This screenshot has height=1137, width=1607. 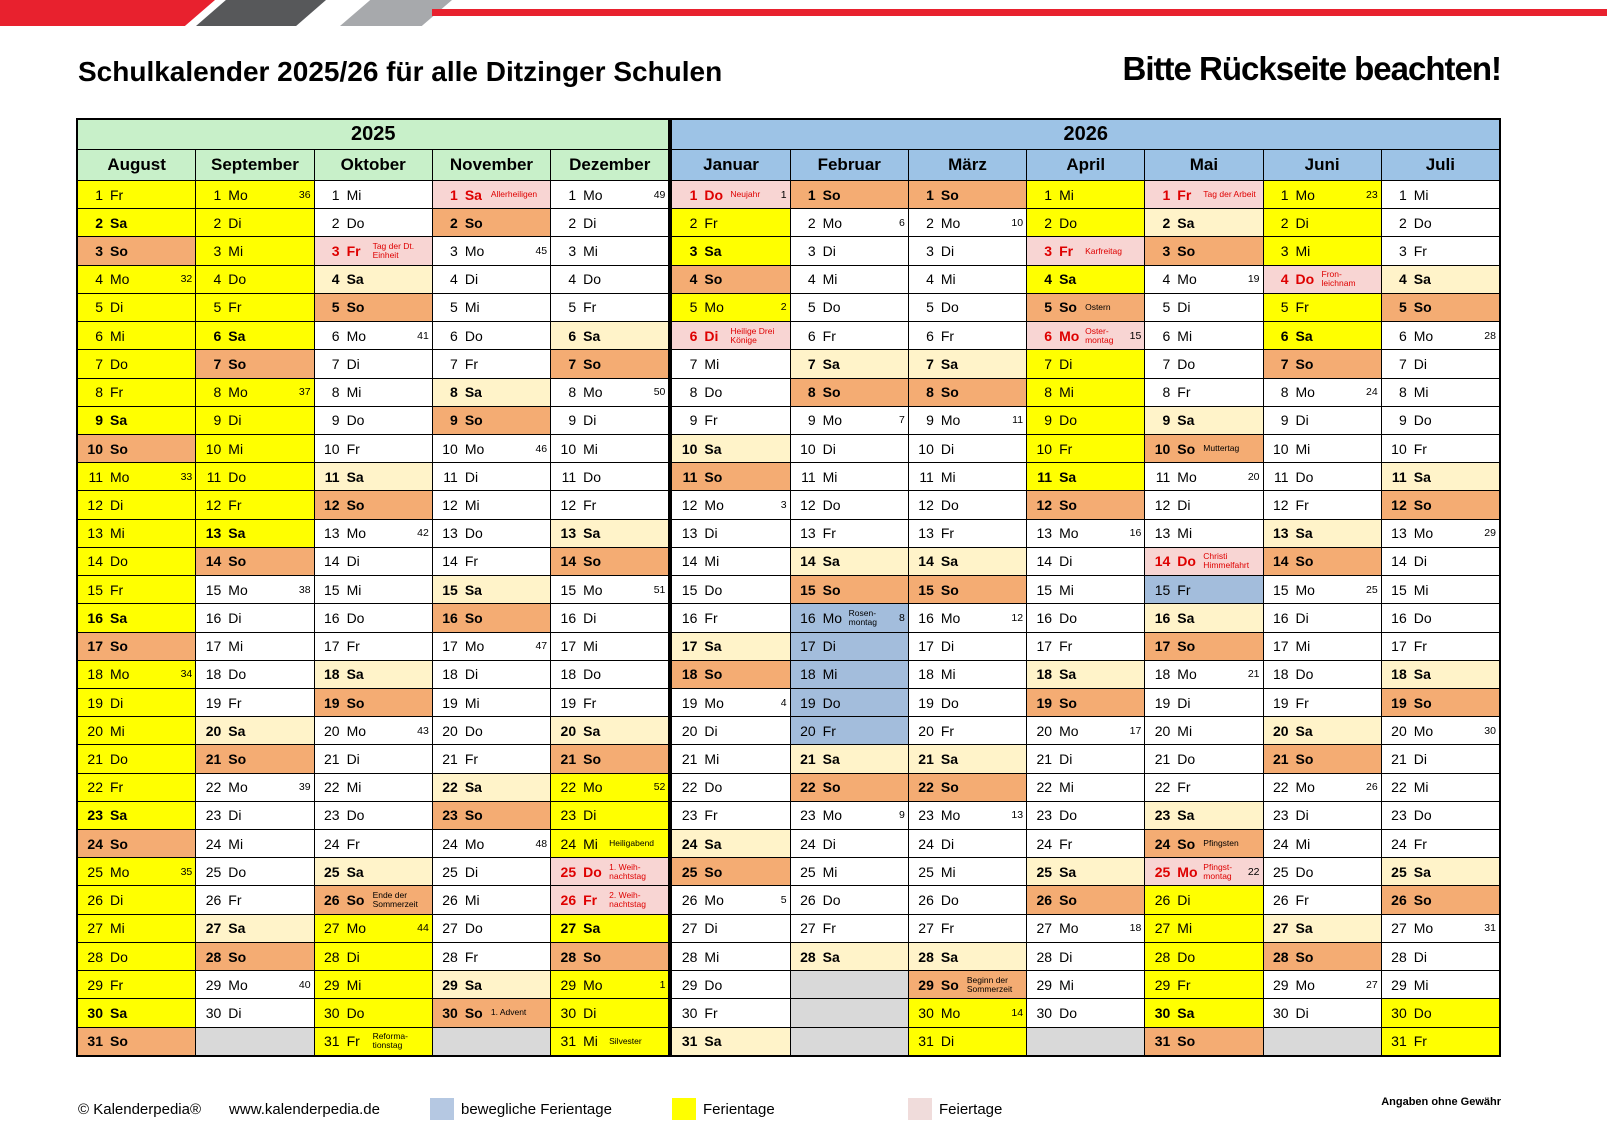 I want to click on day-cell-februar-13: 13 Fr, so click(x=849, y=533).